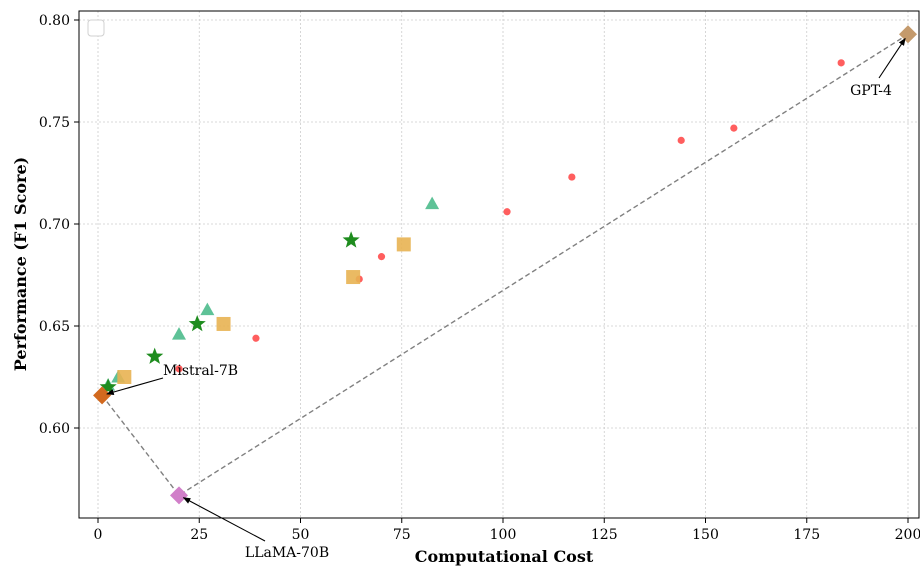  What do you see at coordinates (806, 535) in the screenshot?
I see `x-tick-label: 175` at bounding box center [806, 535].